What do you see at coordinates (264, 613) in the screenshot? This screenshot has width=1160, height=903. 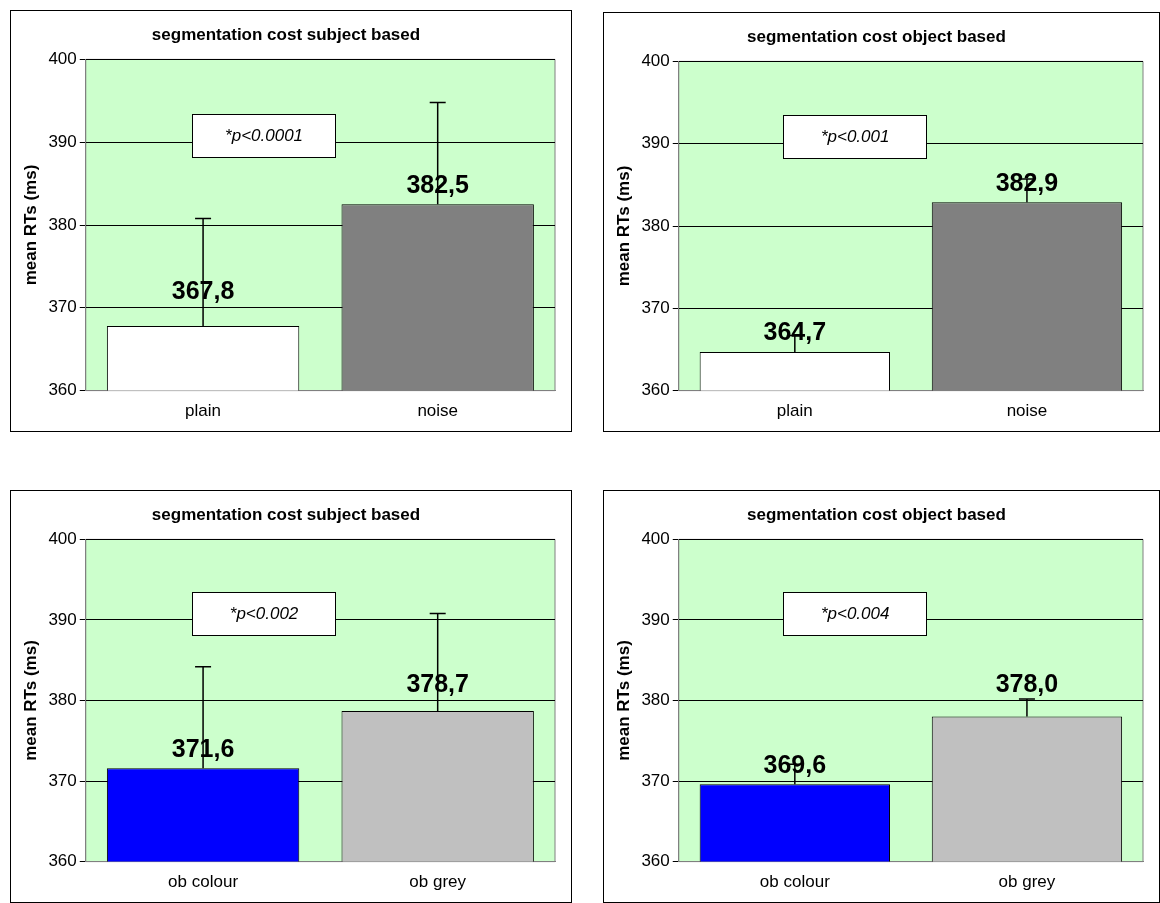 I see `note-box: *p<0.002` at bounding box center [264, 613].